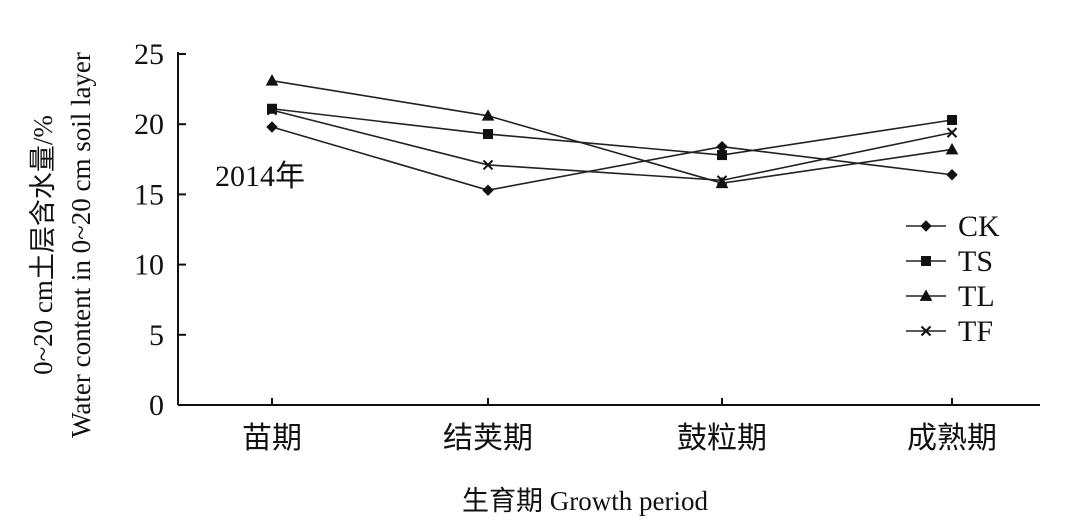 This screenshot has height=523, width=1070. I want to click on y-tick-label: 10, so click(149, 265).